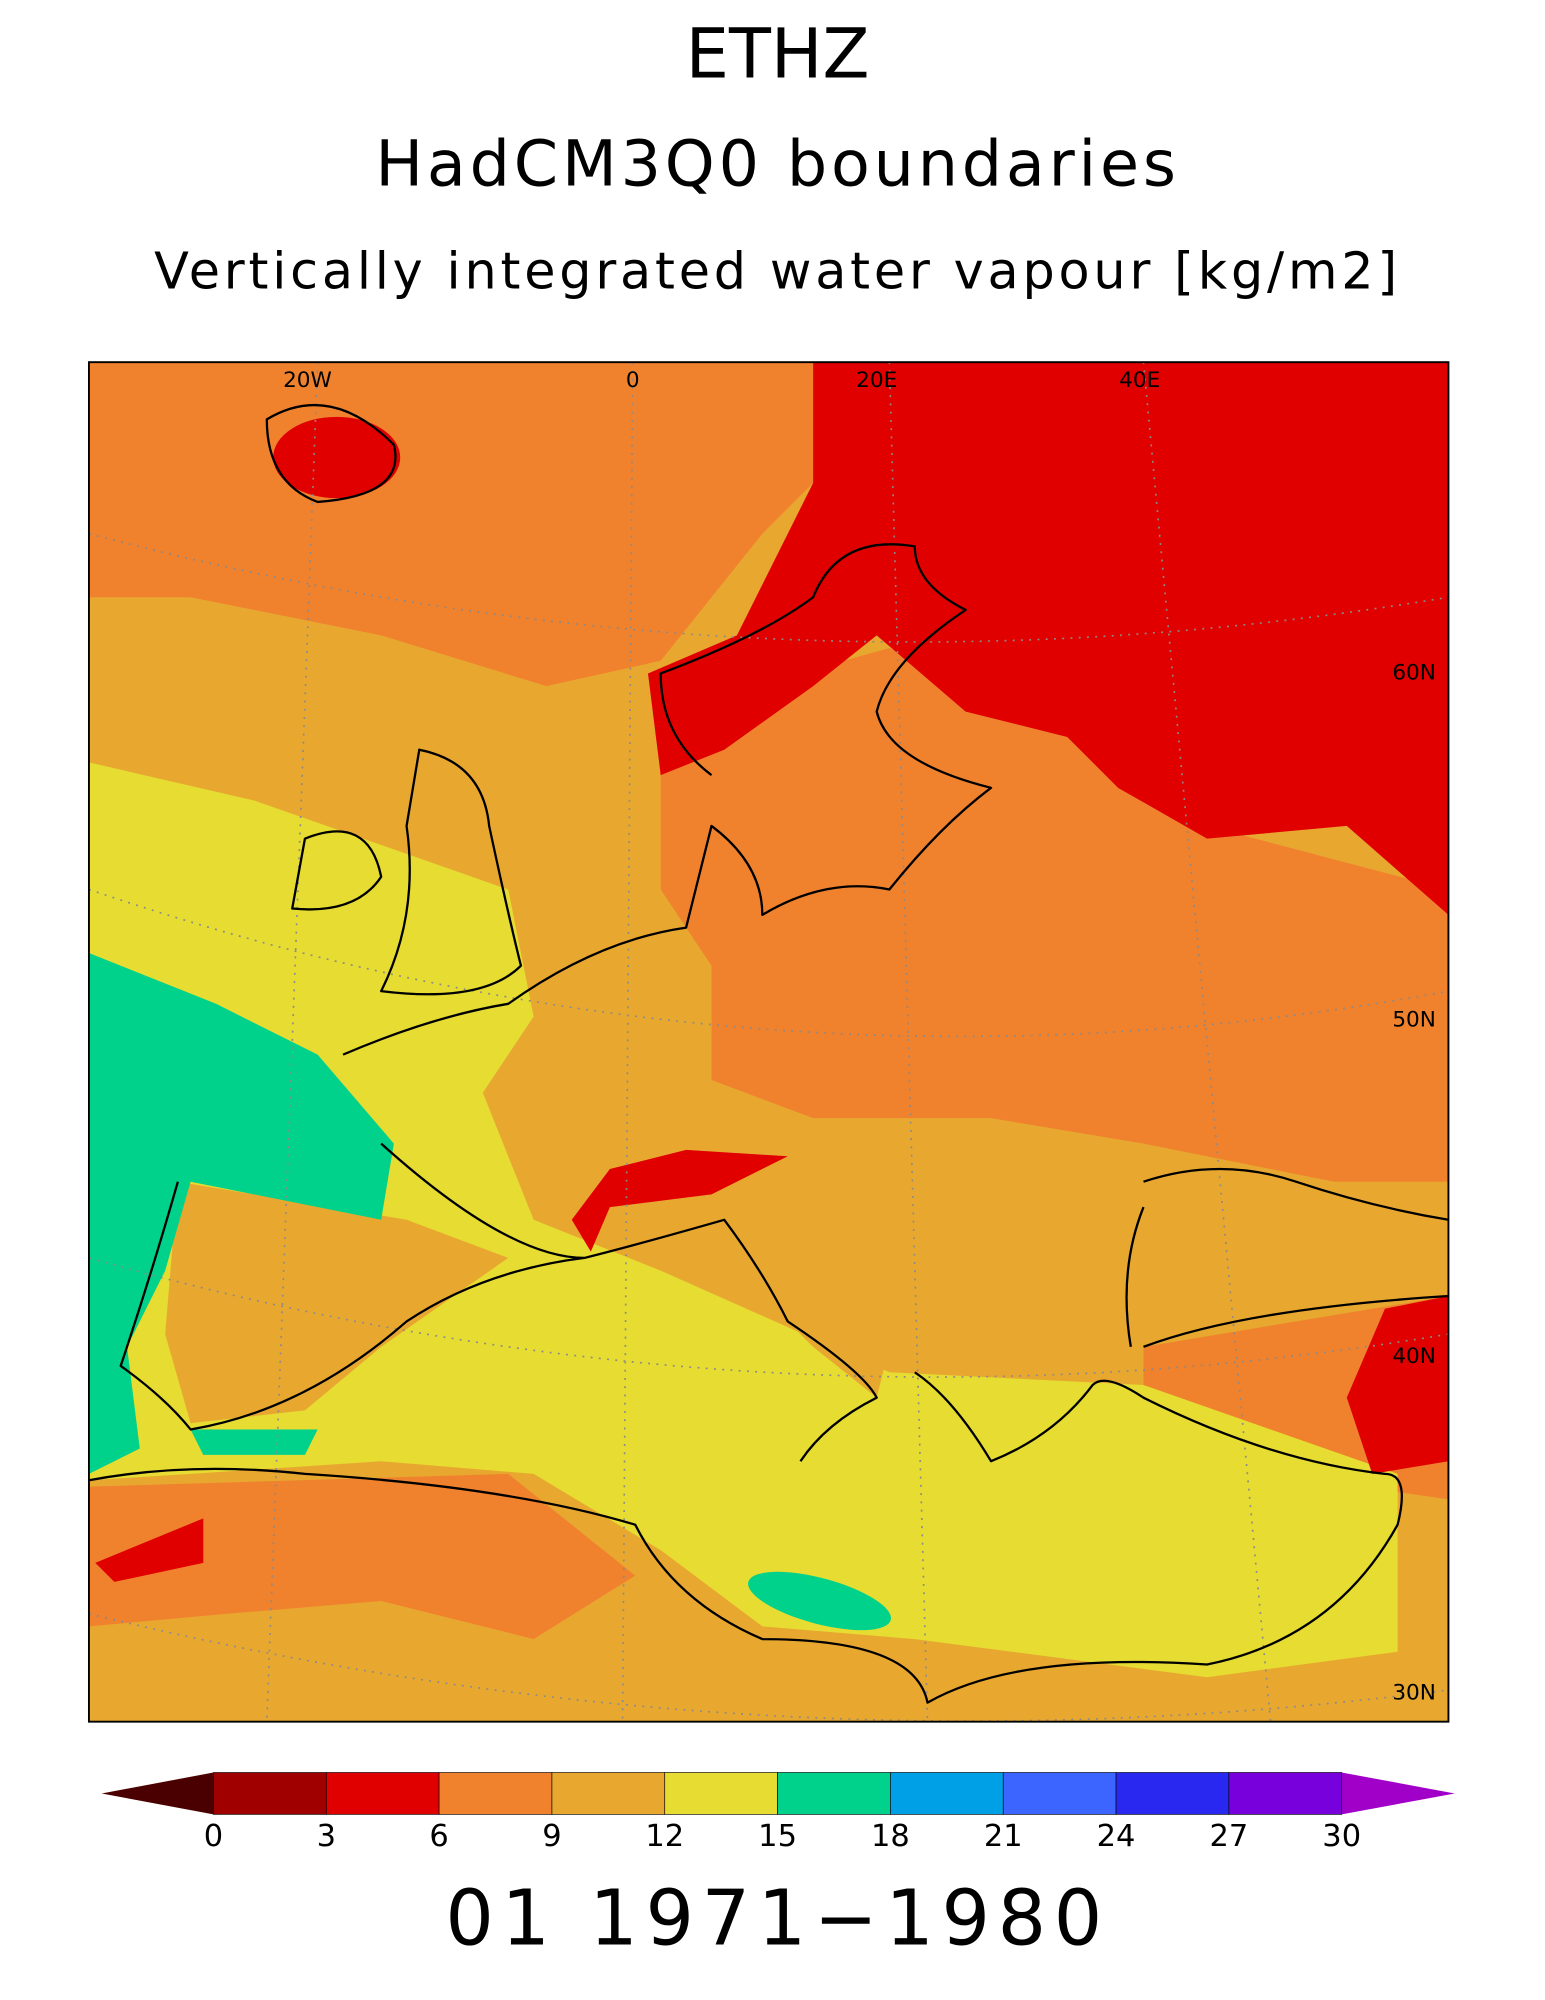 The image size is (1545, 2000). What do you see at coordinates (633, 380) in the screenshot?
I see `grid-label: 0` at bounding box center [633, 380].